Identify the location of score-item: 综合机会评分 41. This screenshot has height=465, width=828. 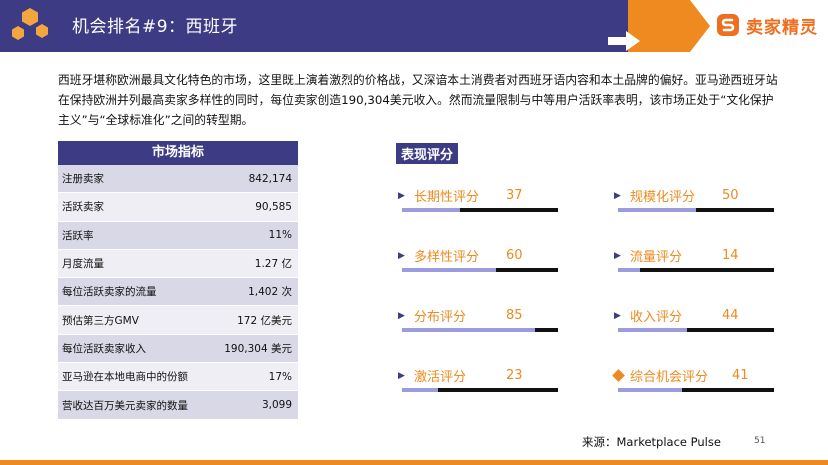
(693, 382).